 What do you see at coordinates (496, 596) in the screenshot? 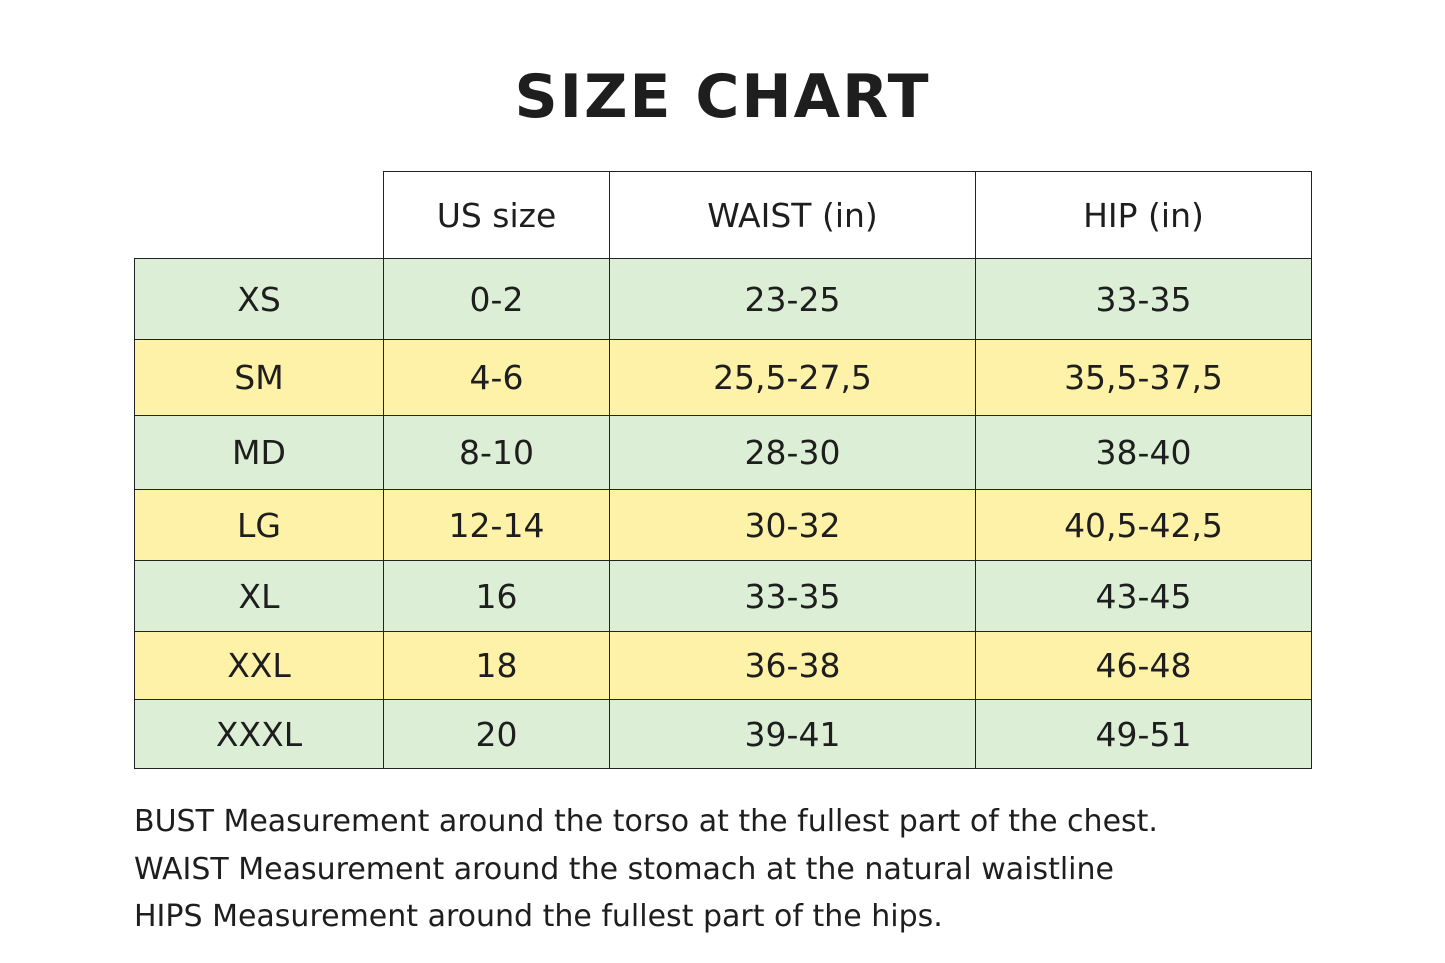
I see `cell-us-size: 16` at bounding box center [496, 596].